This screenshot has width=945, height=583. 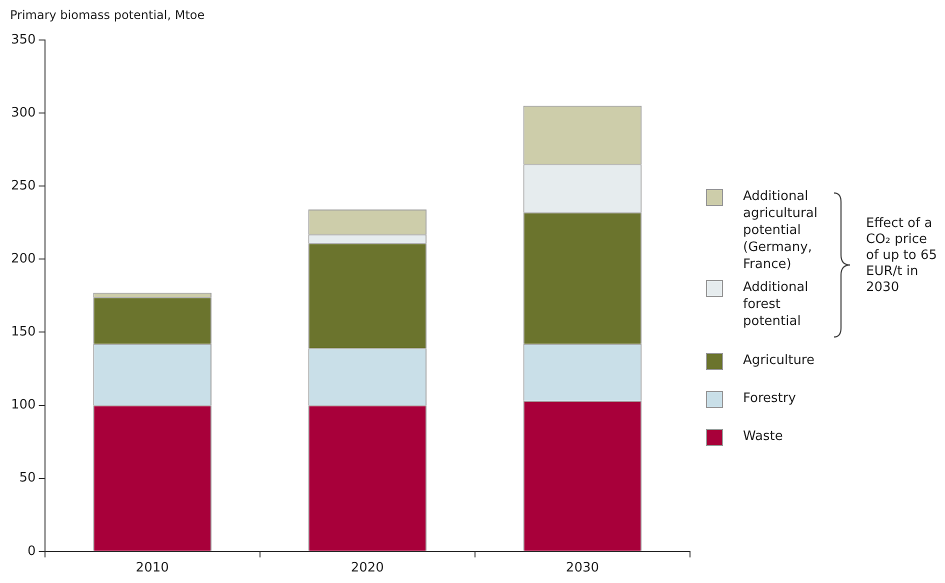 What do you see at coordinates (23, 259) in the screenshot?
I see `y-tick-label: 200` at bounding box center [23, 259].